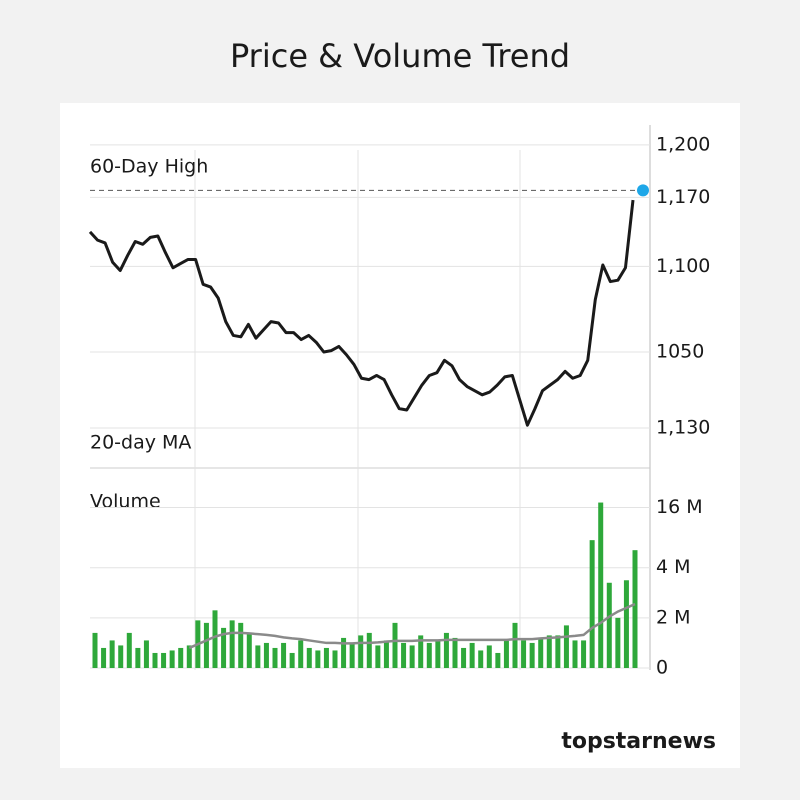  I want to click on high-label: 60-Day High, so click(149, 167).